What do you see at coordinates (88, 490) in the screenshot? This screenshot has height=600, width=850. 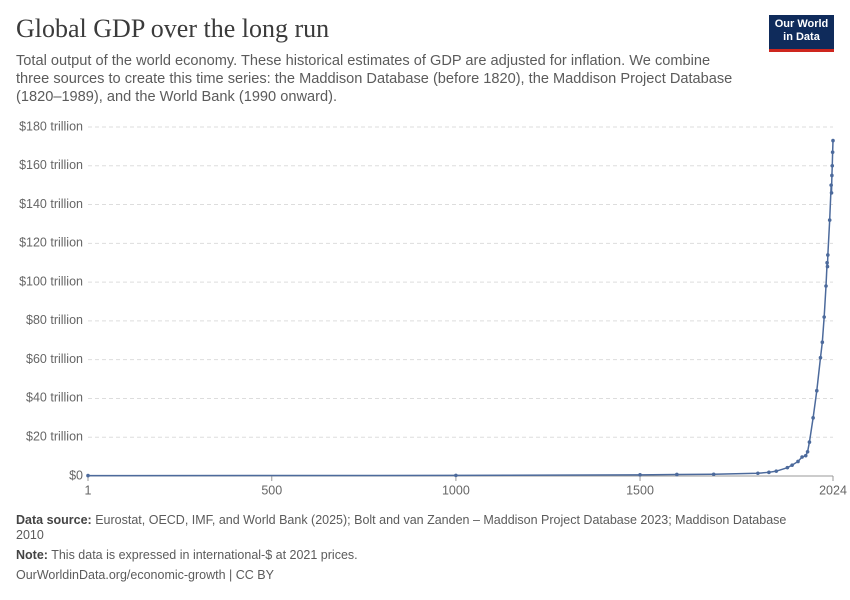 I see `x-tick-label: 1` at bounding box center [88, 490].